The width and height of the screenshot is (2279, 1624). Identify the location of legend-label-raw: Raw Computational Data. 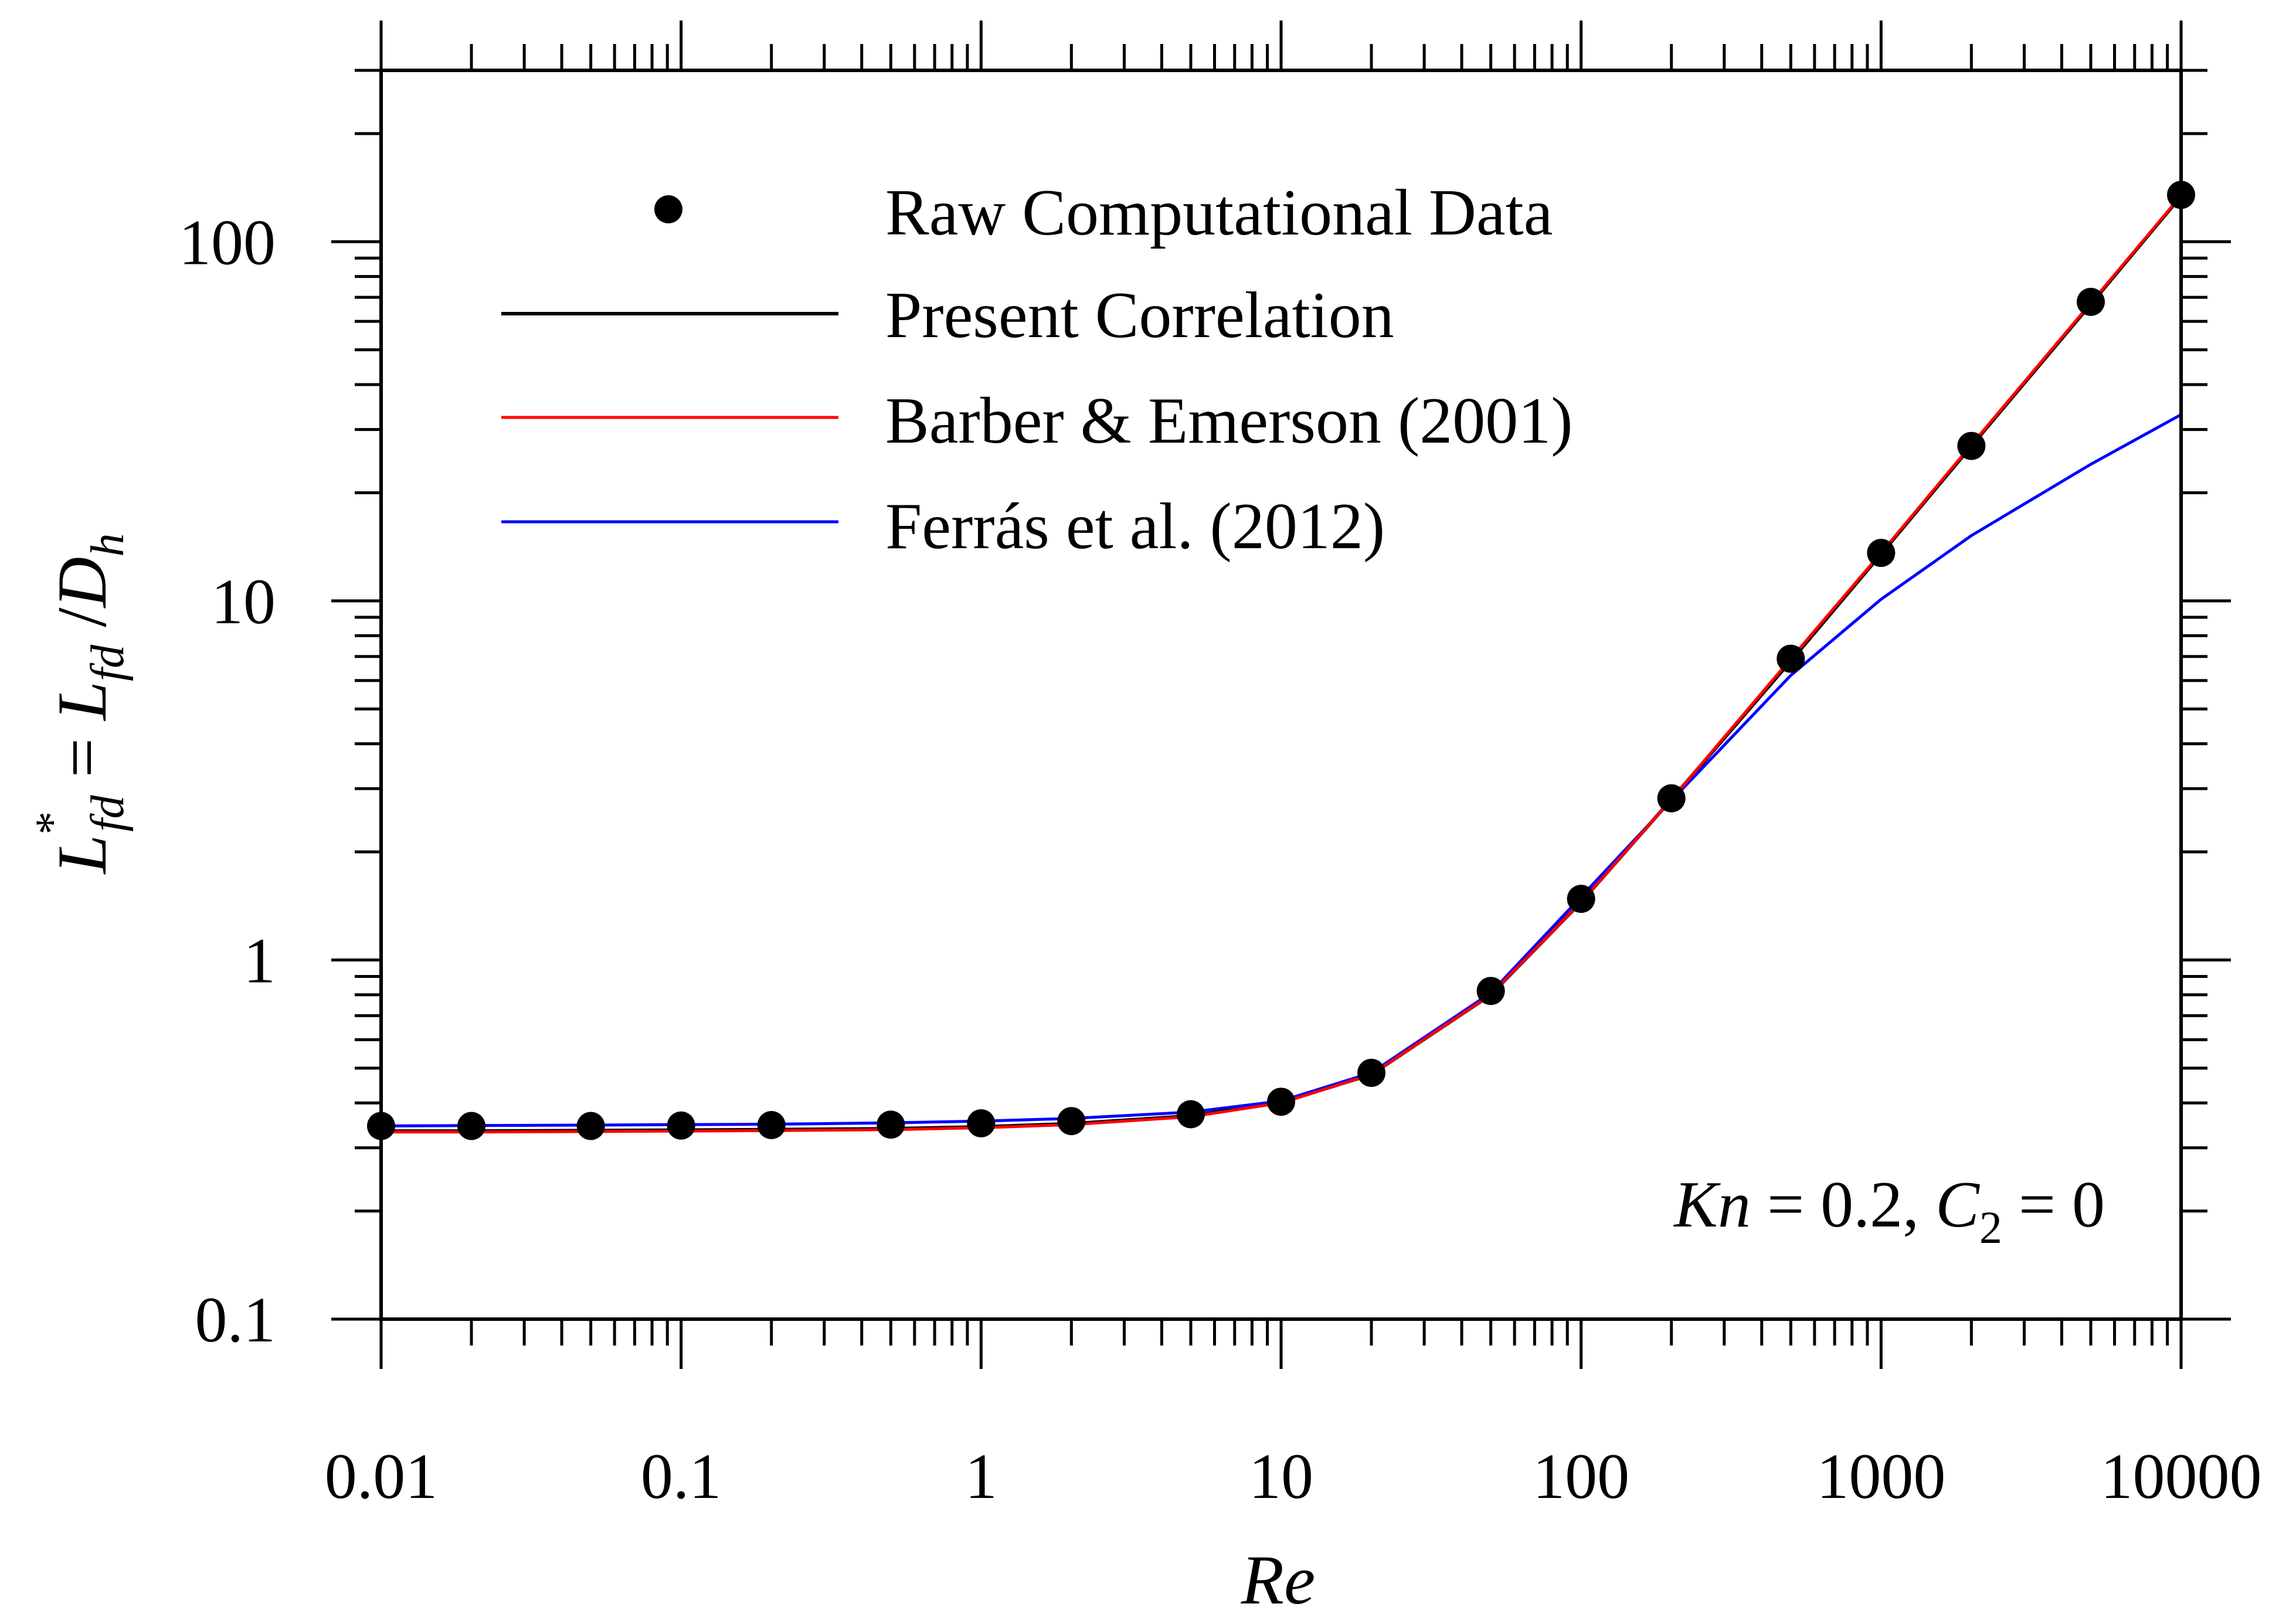
(1219, 212).